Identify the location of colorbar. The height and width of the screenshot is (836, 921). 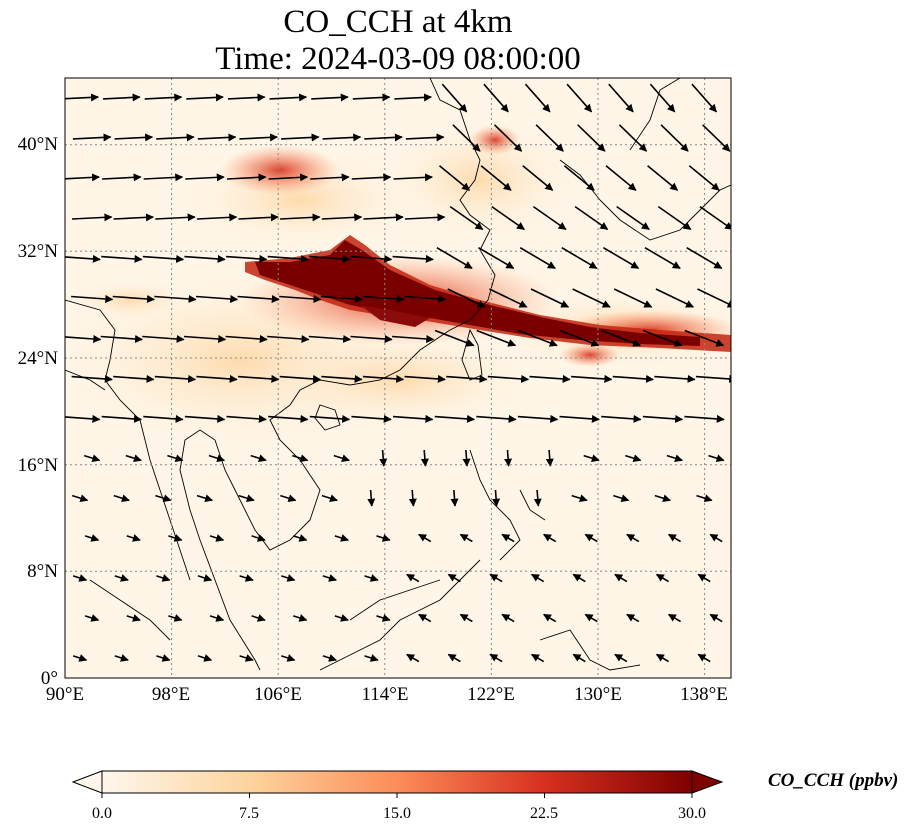
(397, 784).